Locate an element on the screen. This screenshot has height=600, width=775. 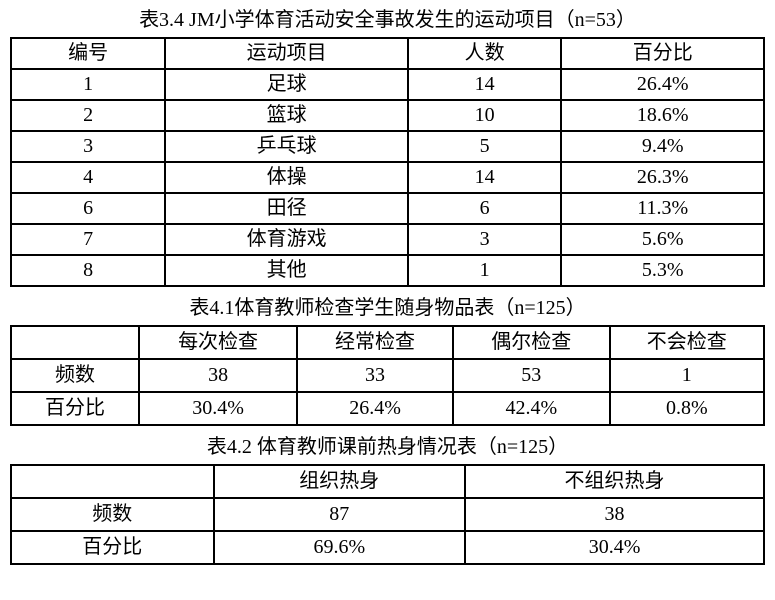
table-header-cell: 每次检查 is located at coordinates (218, 342).